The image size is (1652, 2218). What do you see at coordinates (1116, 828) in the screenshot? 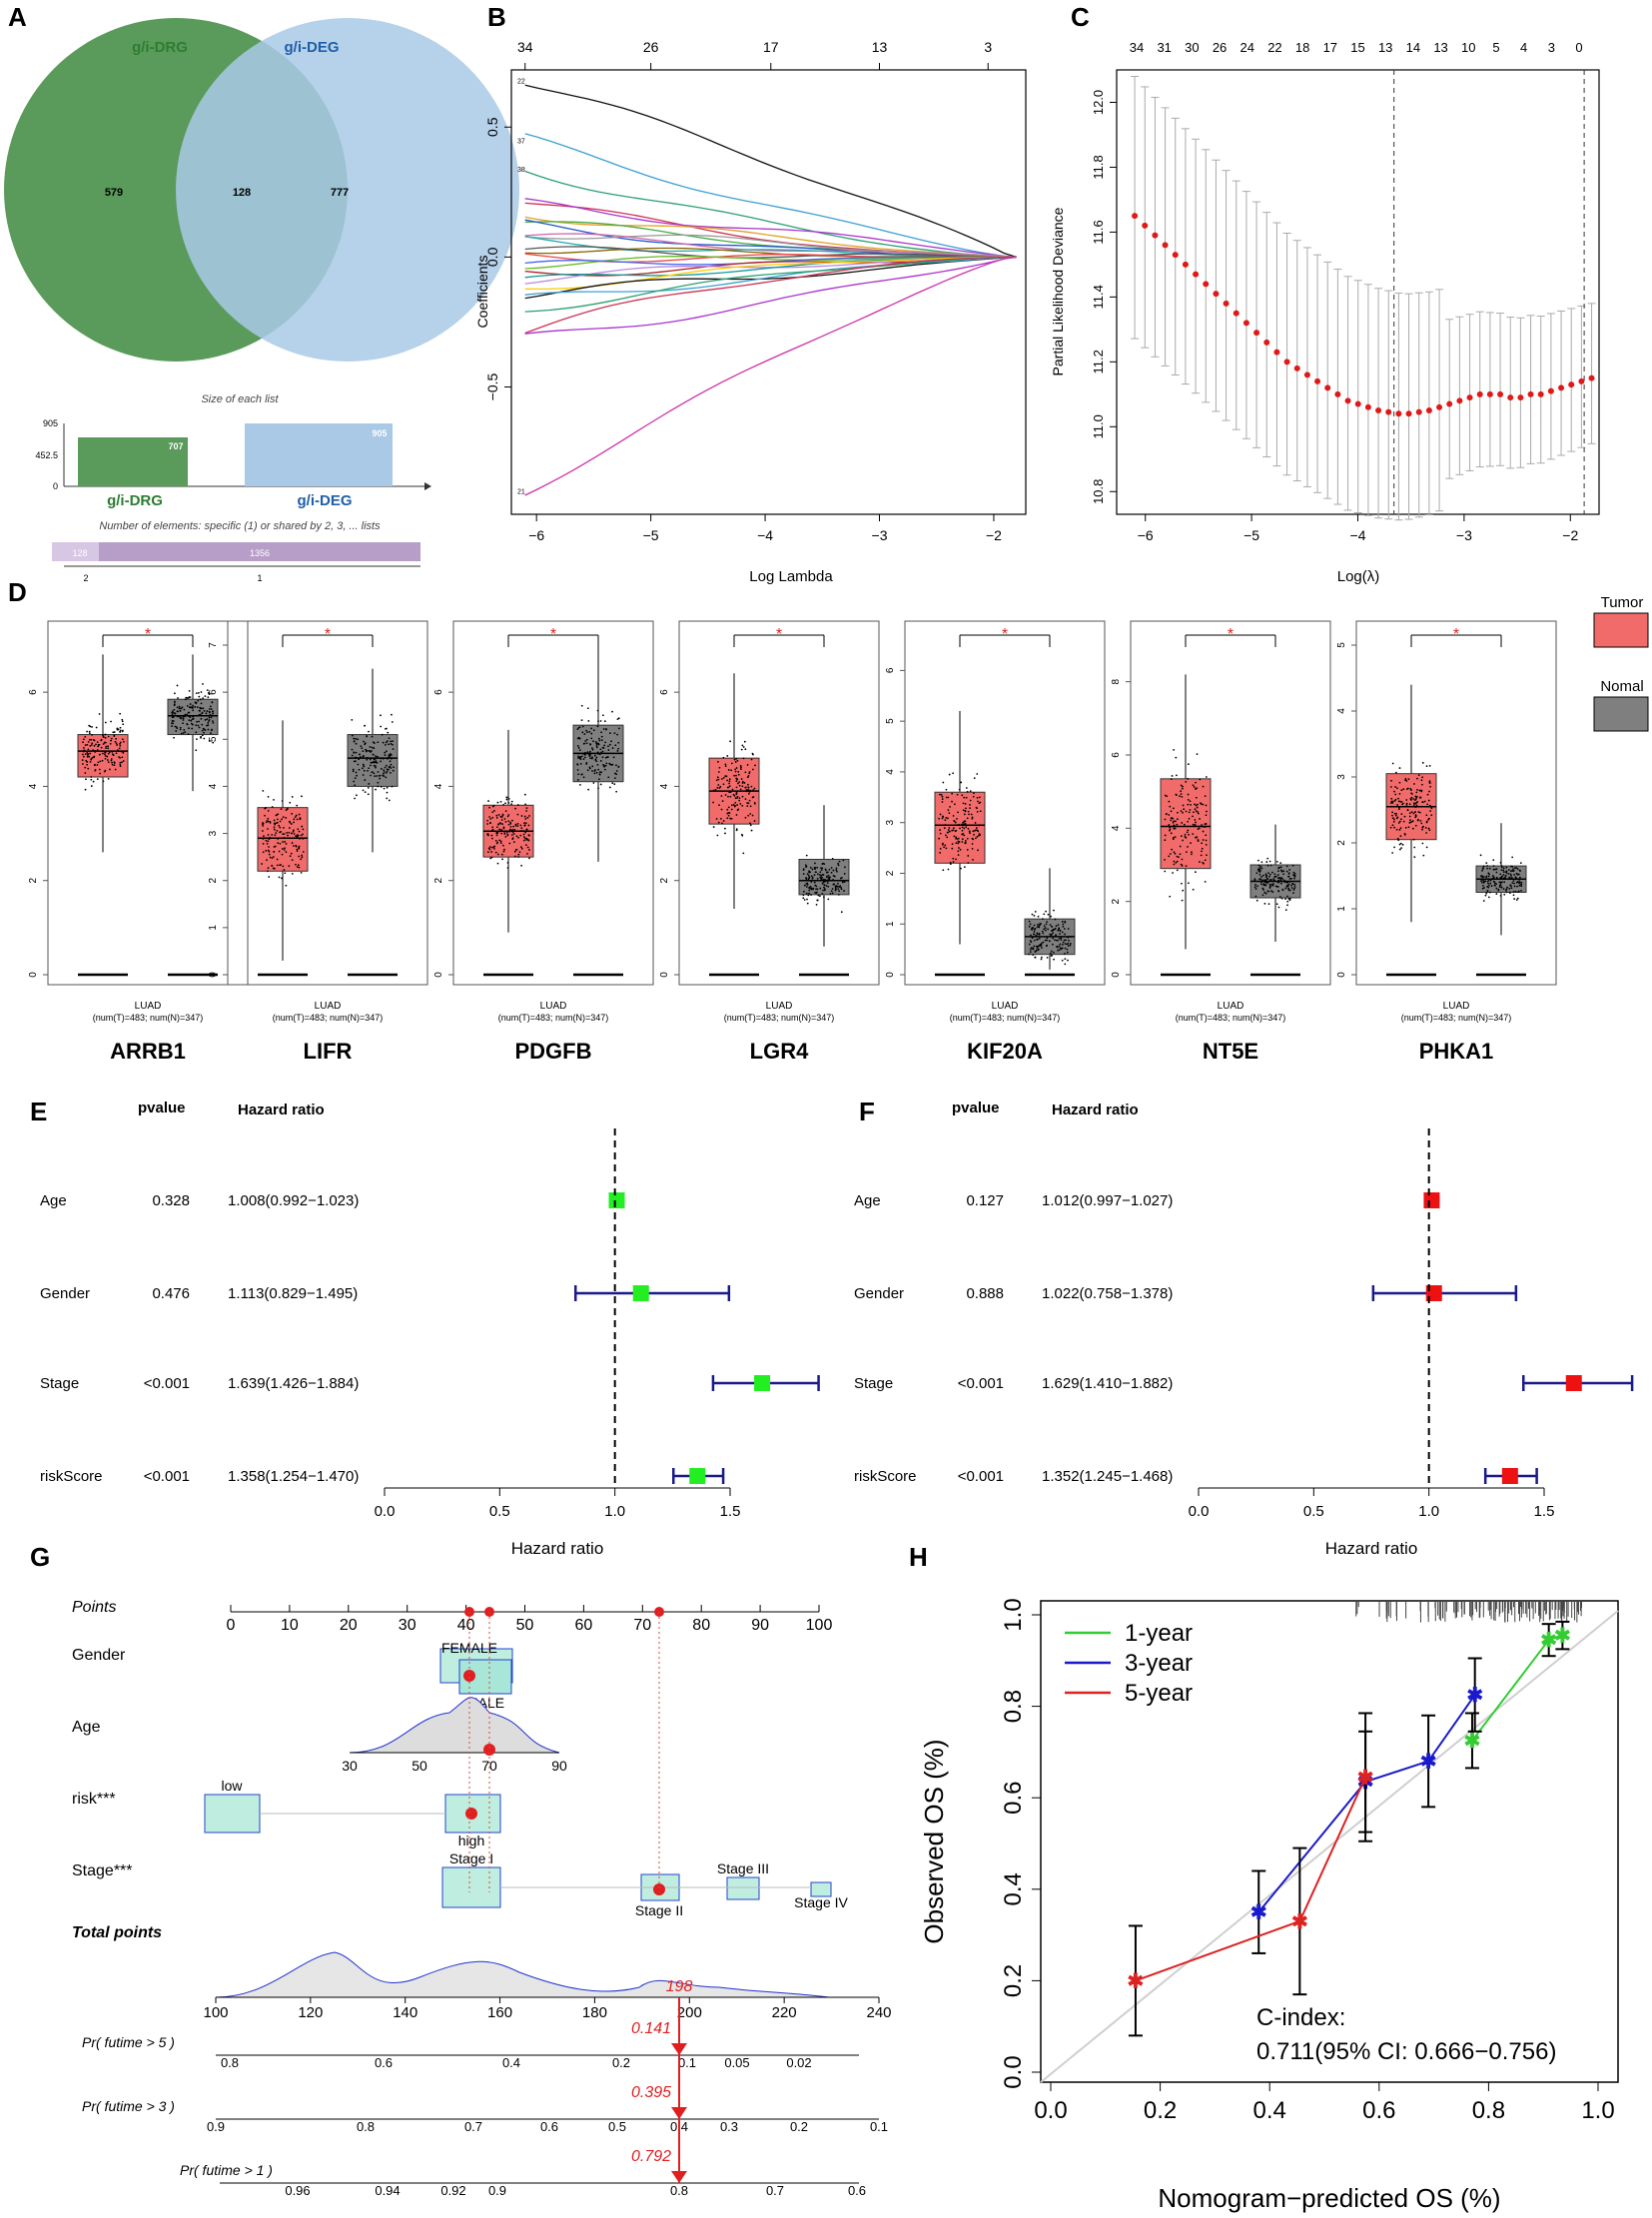
I see `y-tick-label: 4` at bounding box center [1116, 828].